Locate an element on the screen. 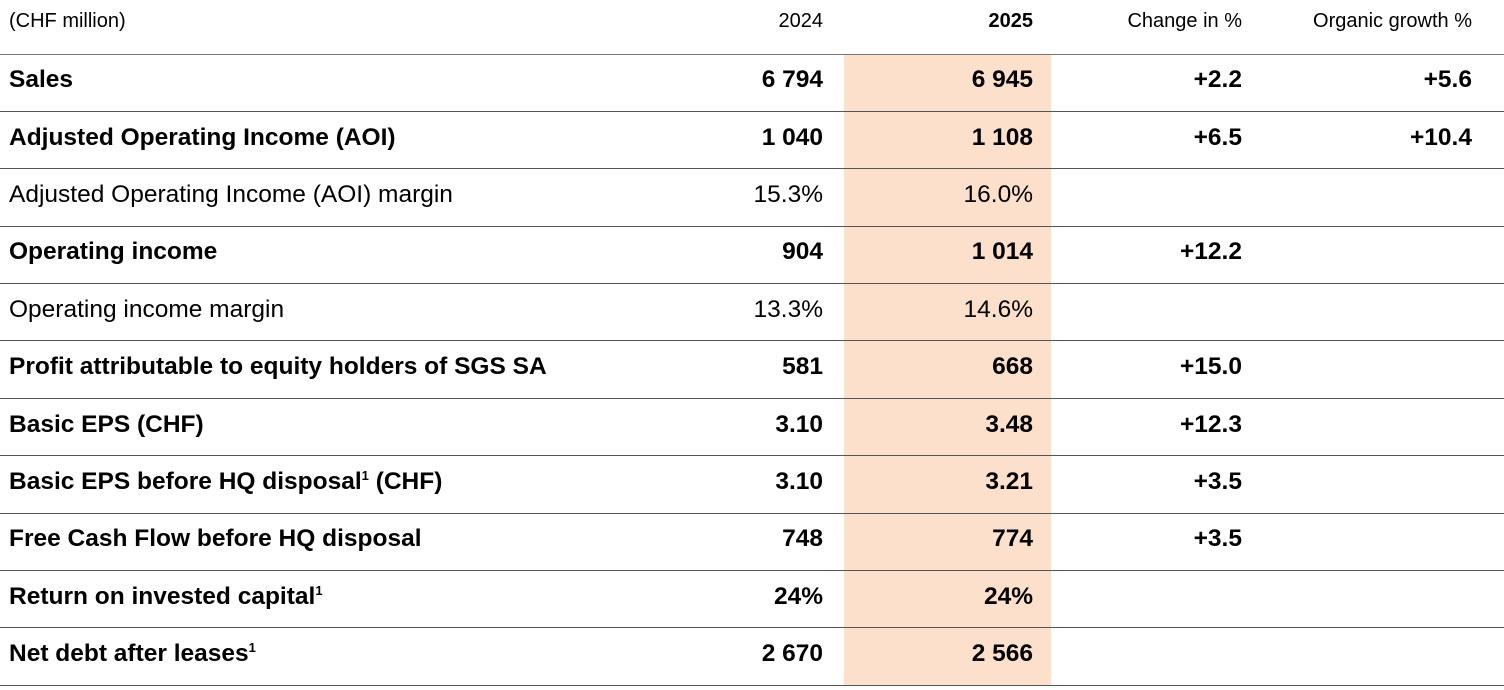 This screenshot has width=1504, height=690. organic-growth: +10.4 is located at coordinates (1382, 140).